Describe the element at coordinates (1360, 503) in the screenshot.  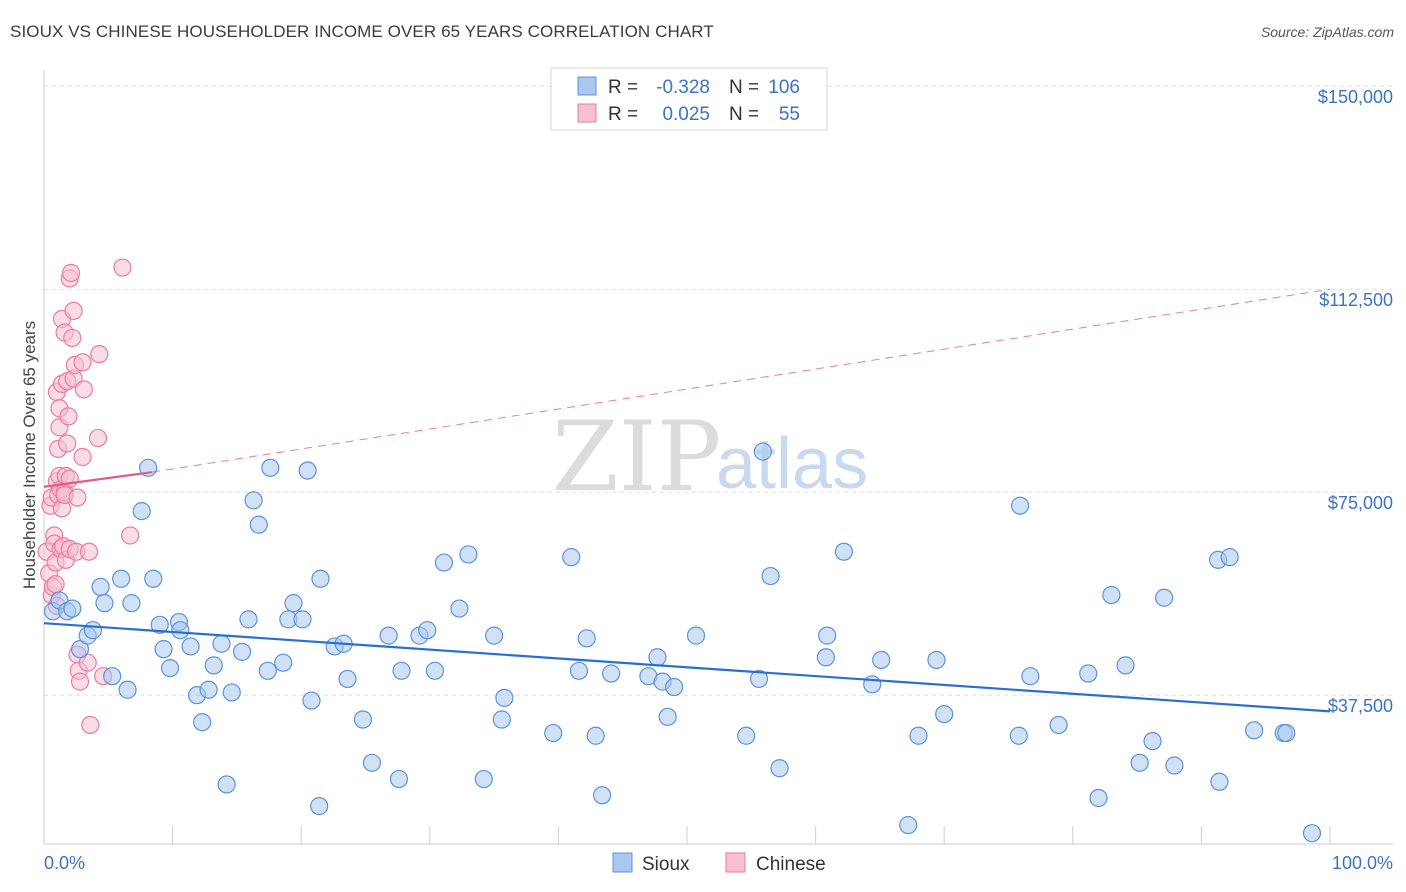
I see `y-tick-label: $75,000` at that location.